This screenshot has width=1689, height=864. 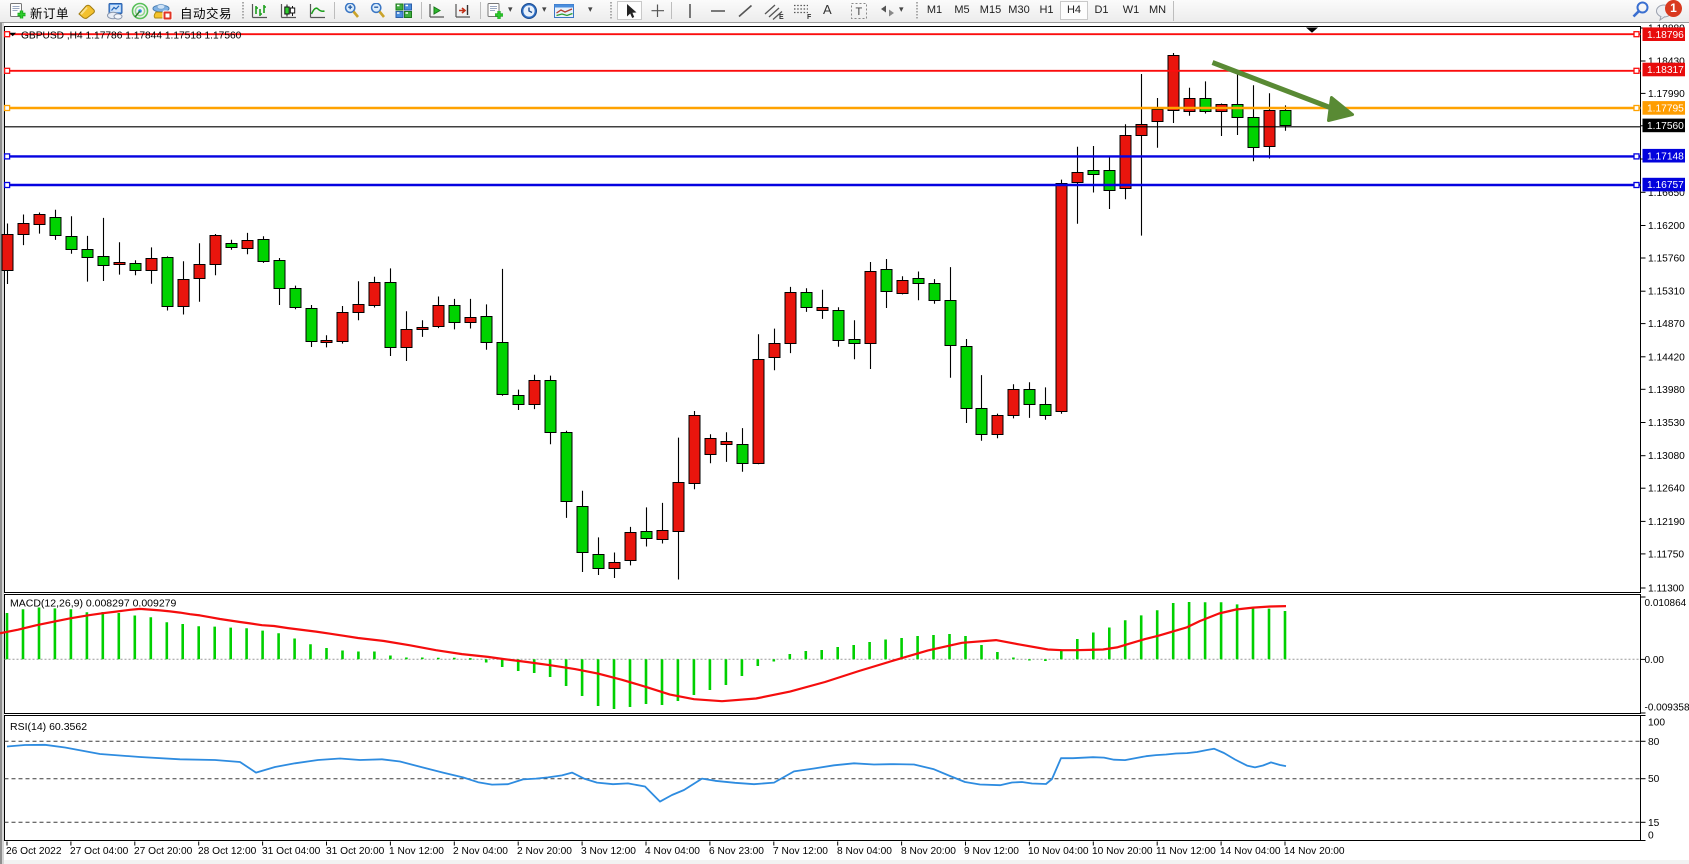 What do you see at coordinates (1665, 156) in the screenshot?
I see `svg-text: 1.17148` at bounding box center [1665, 156].